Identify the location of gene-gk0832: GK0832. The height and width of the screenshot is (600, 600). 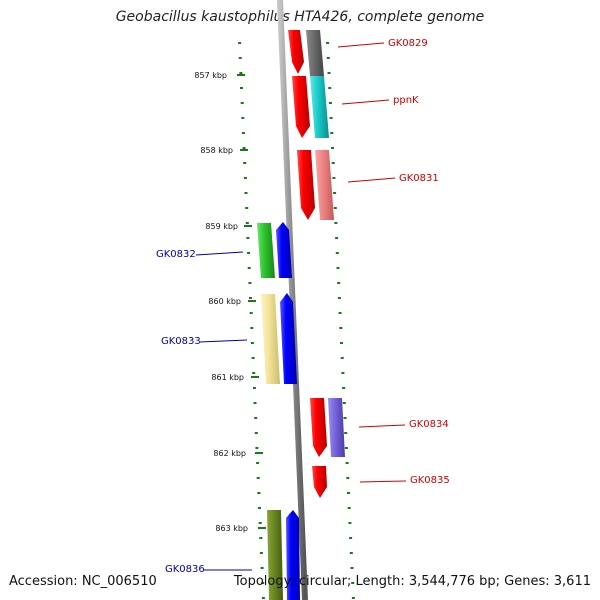
(224, 250).